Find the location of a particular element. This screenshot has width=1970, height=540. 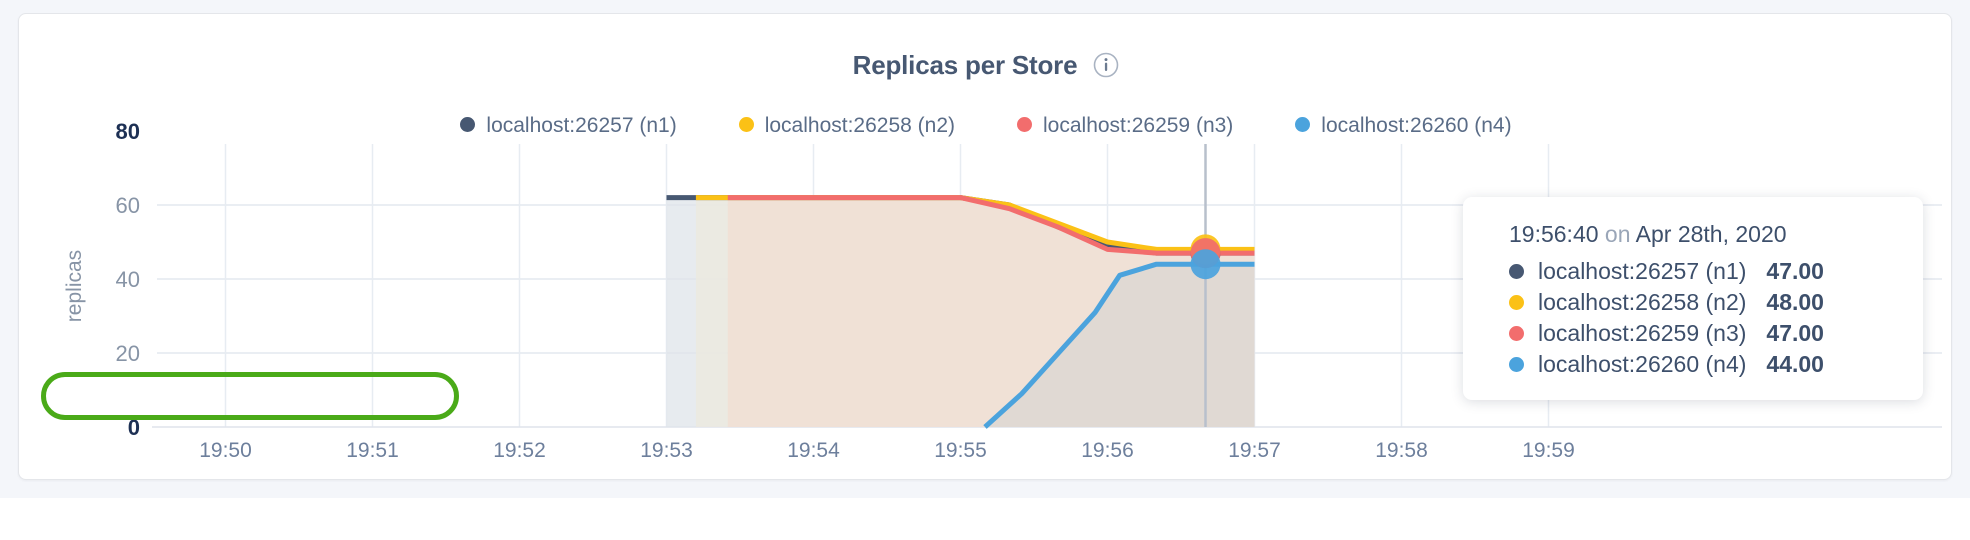

x-axis-tick-label: 19:57 is located at coordinates (1254, 450).